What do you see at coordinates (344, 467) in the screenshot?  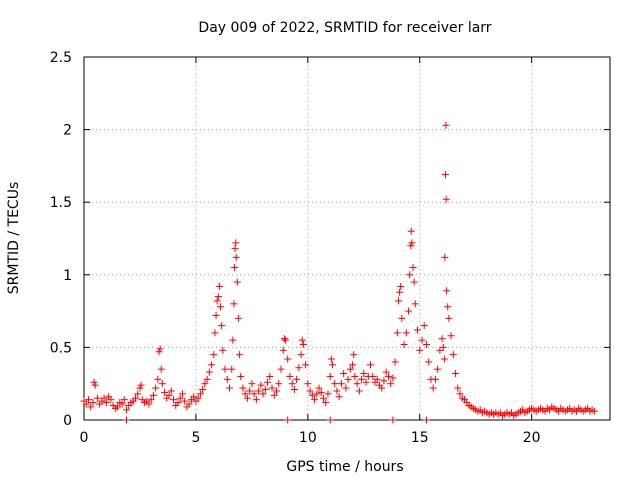 I see `x-axis-label: GPS time / hours` at bounding box center [344, 467].